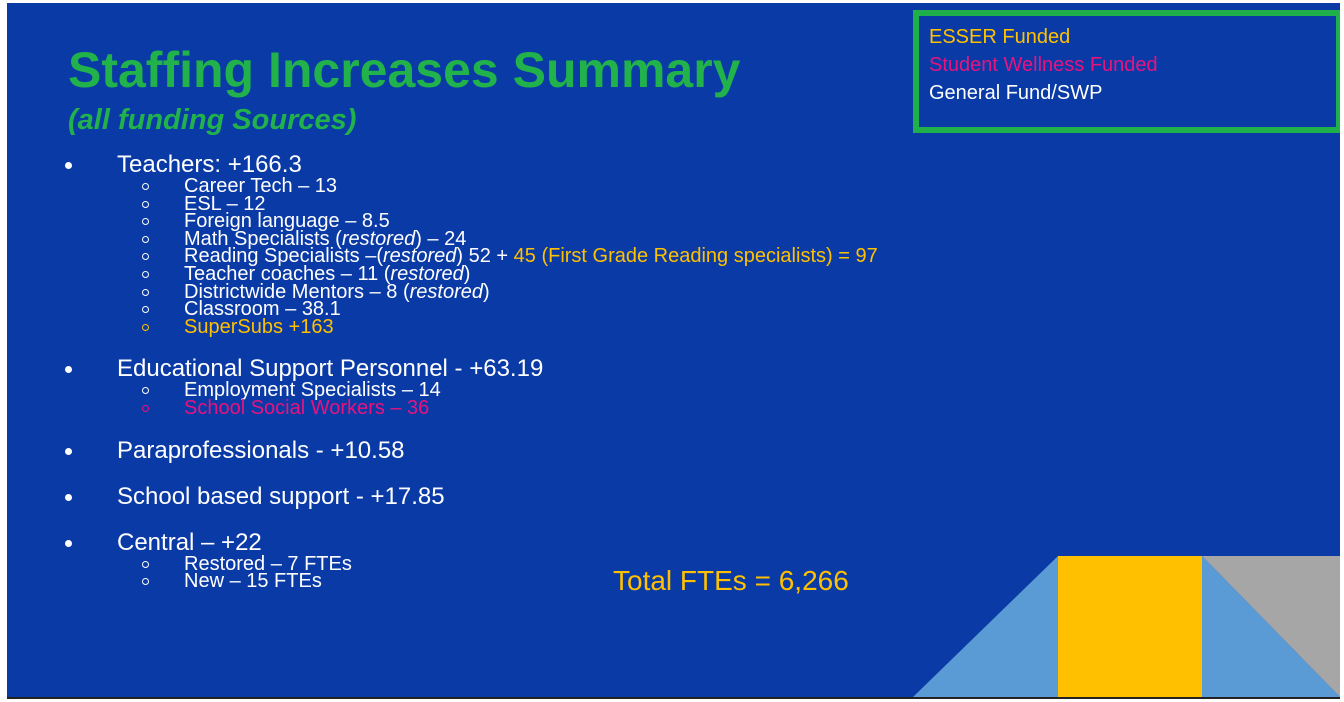  I want to click on text-part: Teacher coaches – 11 (, so click(287, 273).